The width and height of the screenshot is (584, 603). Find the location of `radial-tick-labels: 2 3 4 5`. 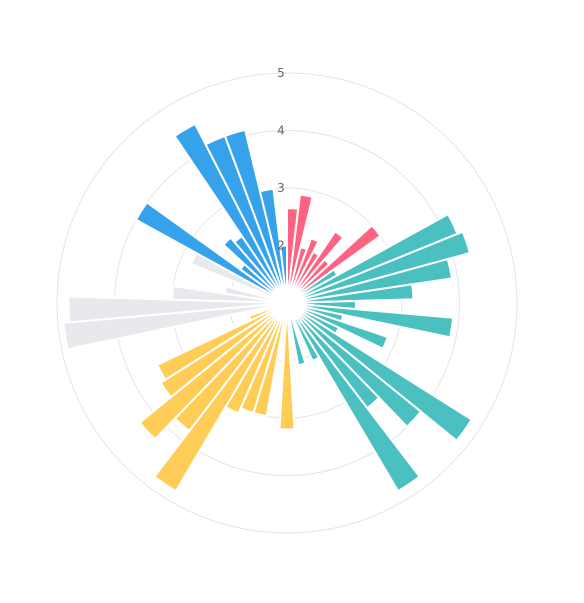

radial-tick-labels: 2 3 4 5 is located at coordinates (281, 159).